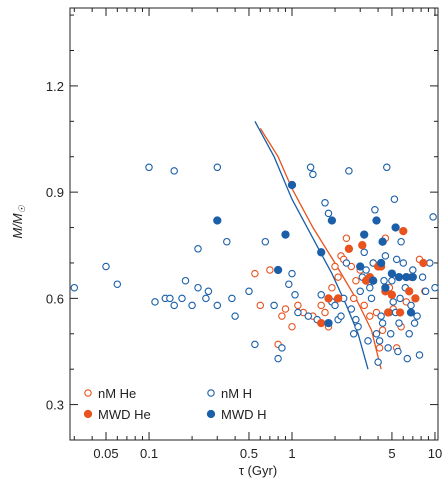 This screenshot has width=446, height=485. I want to click on x-axis-label: τ (Gyr), so click(258, 470).